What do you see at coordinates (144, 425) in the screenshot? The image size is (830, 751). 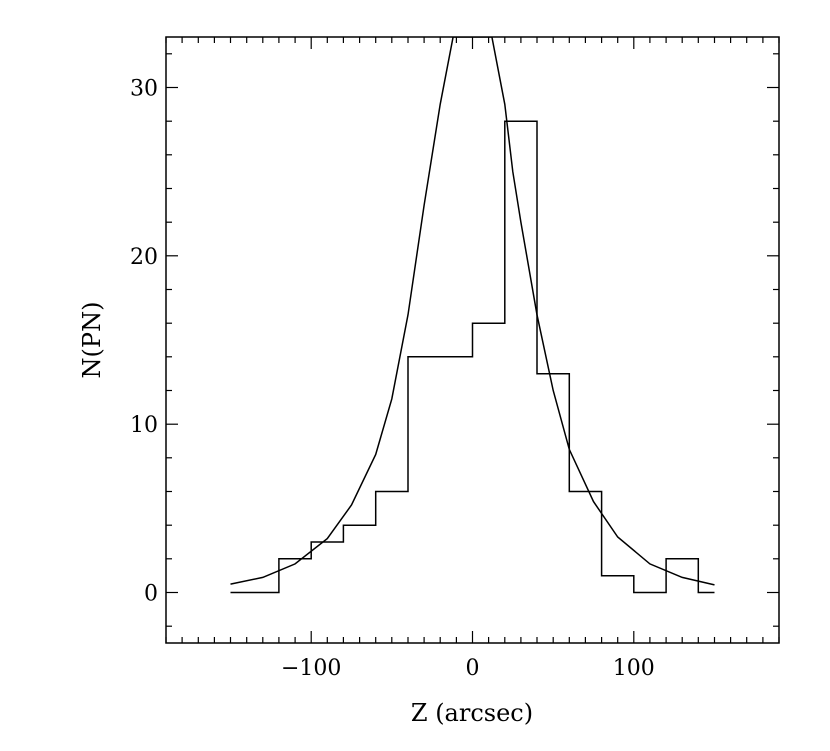 I see `y-tick-label: 10` at bounding box center [144, 425].